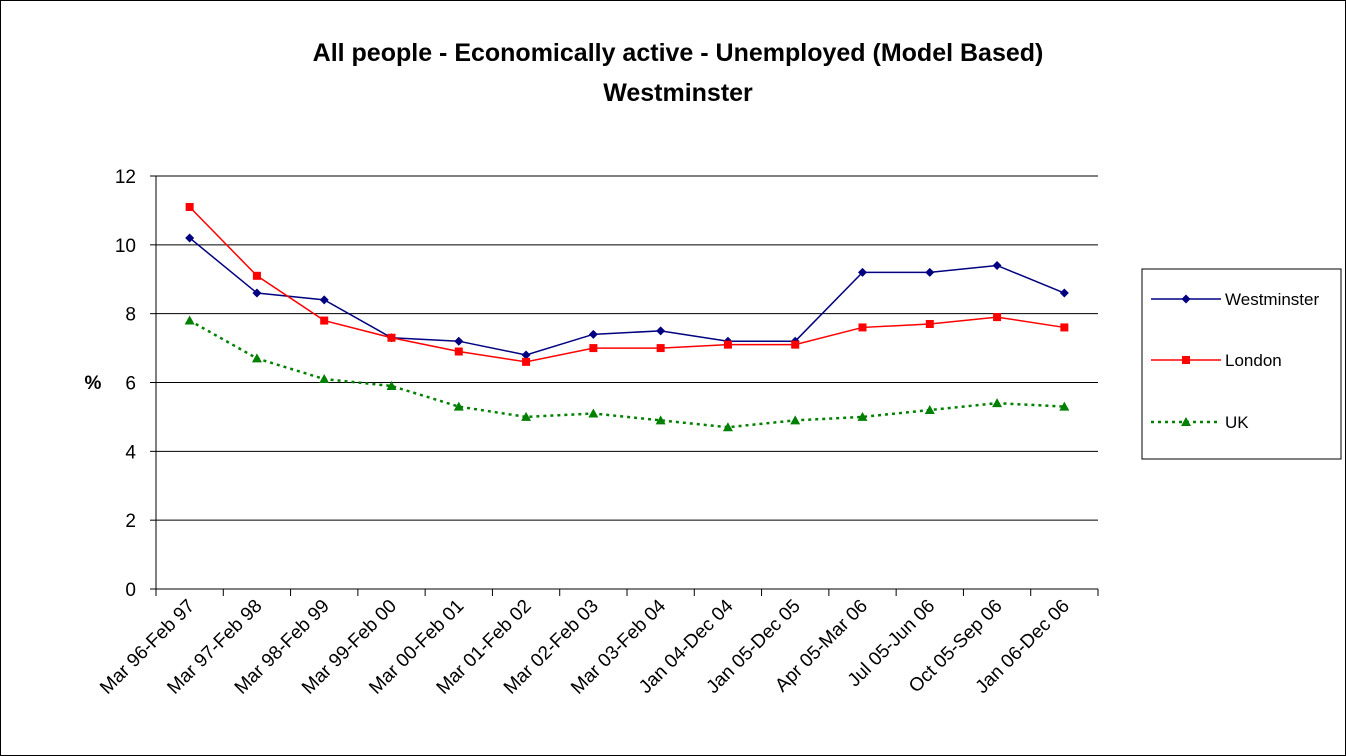  What do you see at coordinates (130, 452) in the screenshot?
I see `y-tick-label: 4` at bounding box center [130, 452].